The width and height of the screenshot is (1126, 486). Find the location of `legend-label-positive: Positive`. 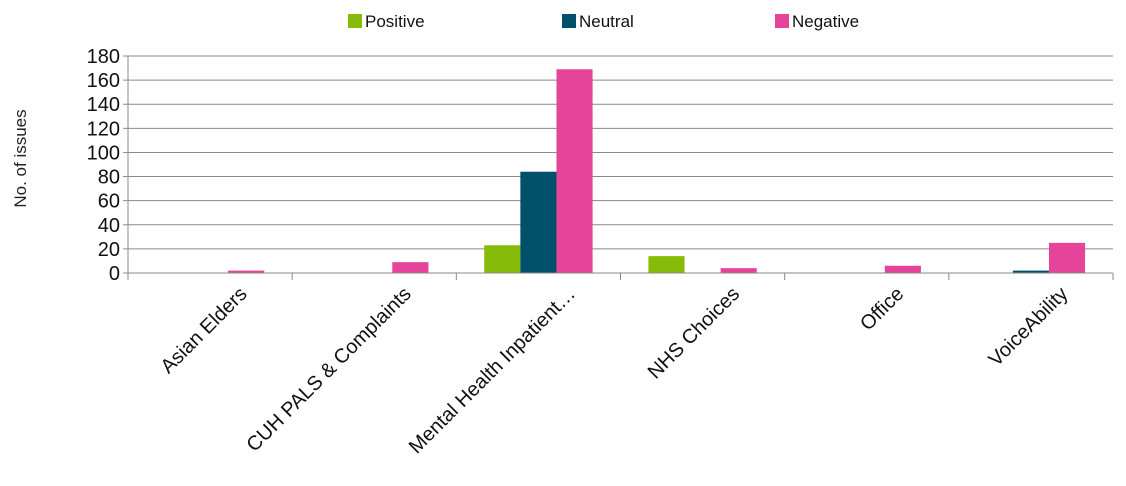

legend-label-positive: Positive is located at coordinates (395, 21).